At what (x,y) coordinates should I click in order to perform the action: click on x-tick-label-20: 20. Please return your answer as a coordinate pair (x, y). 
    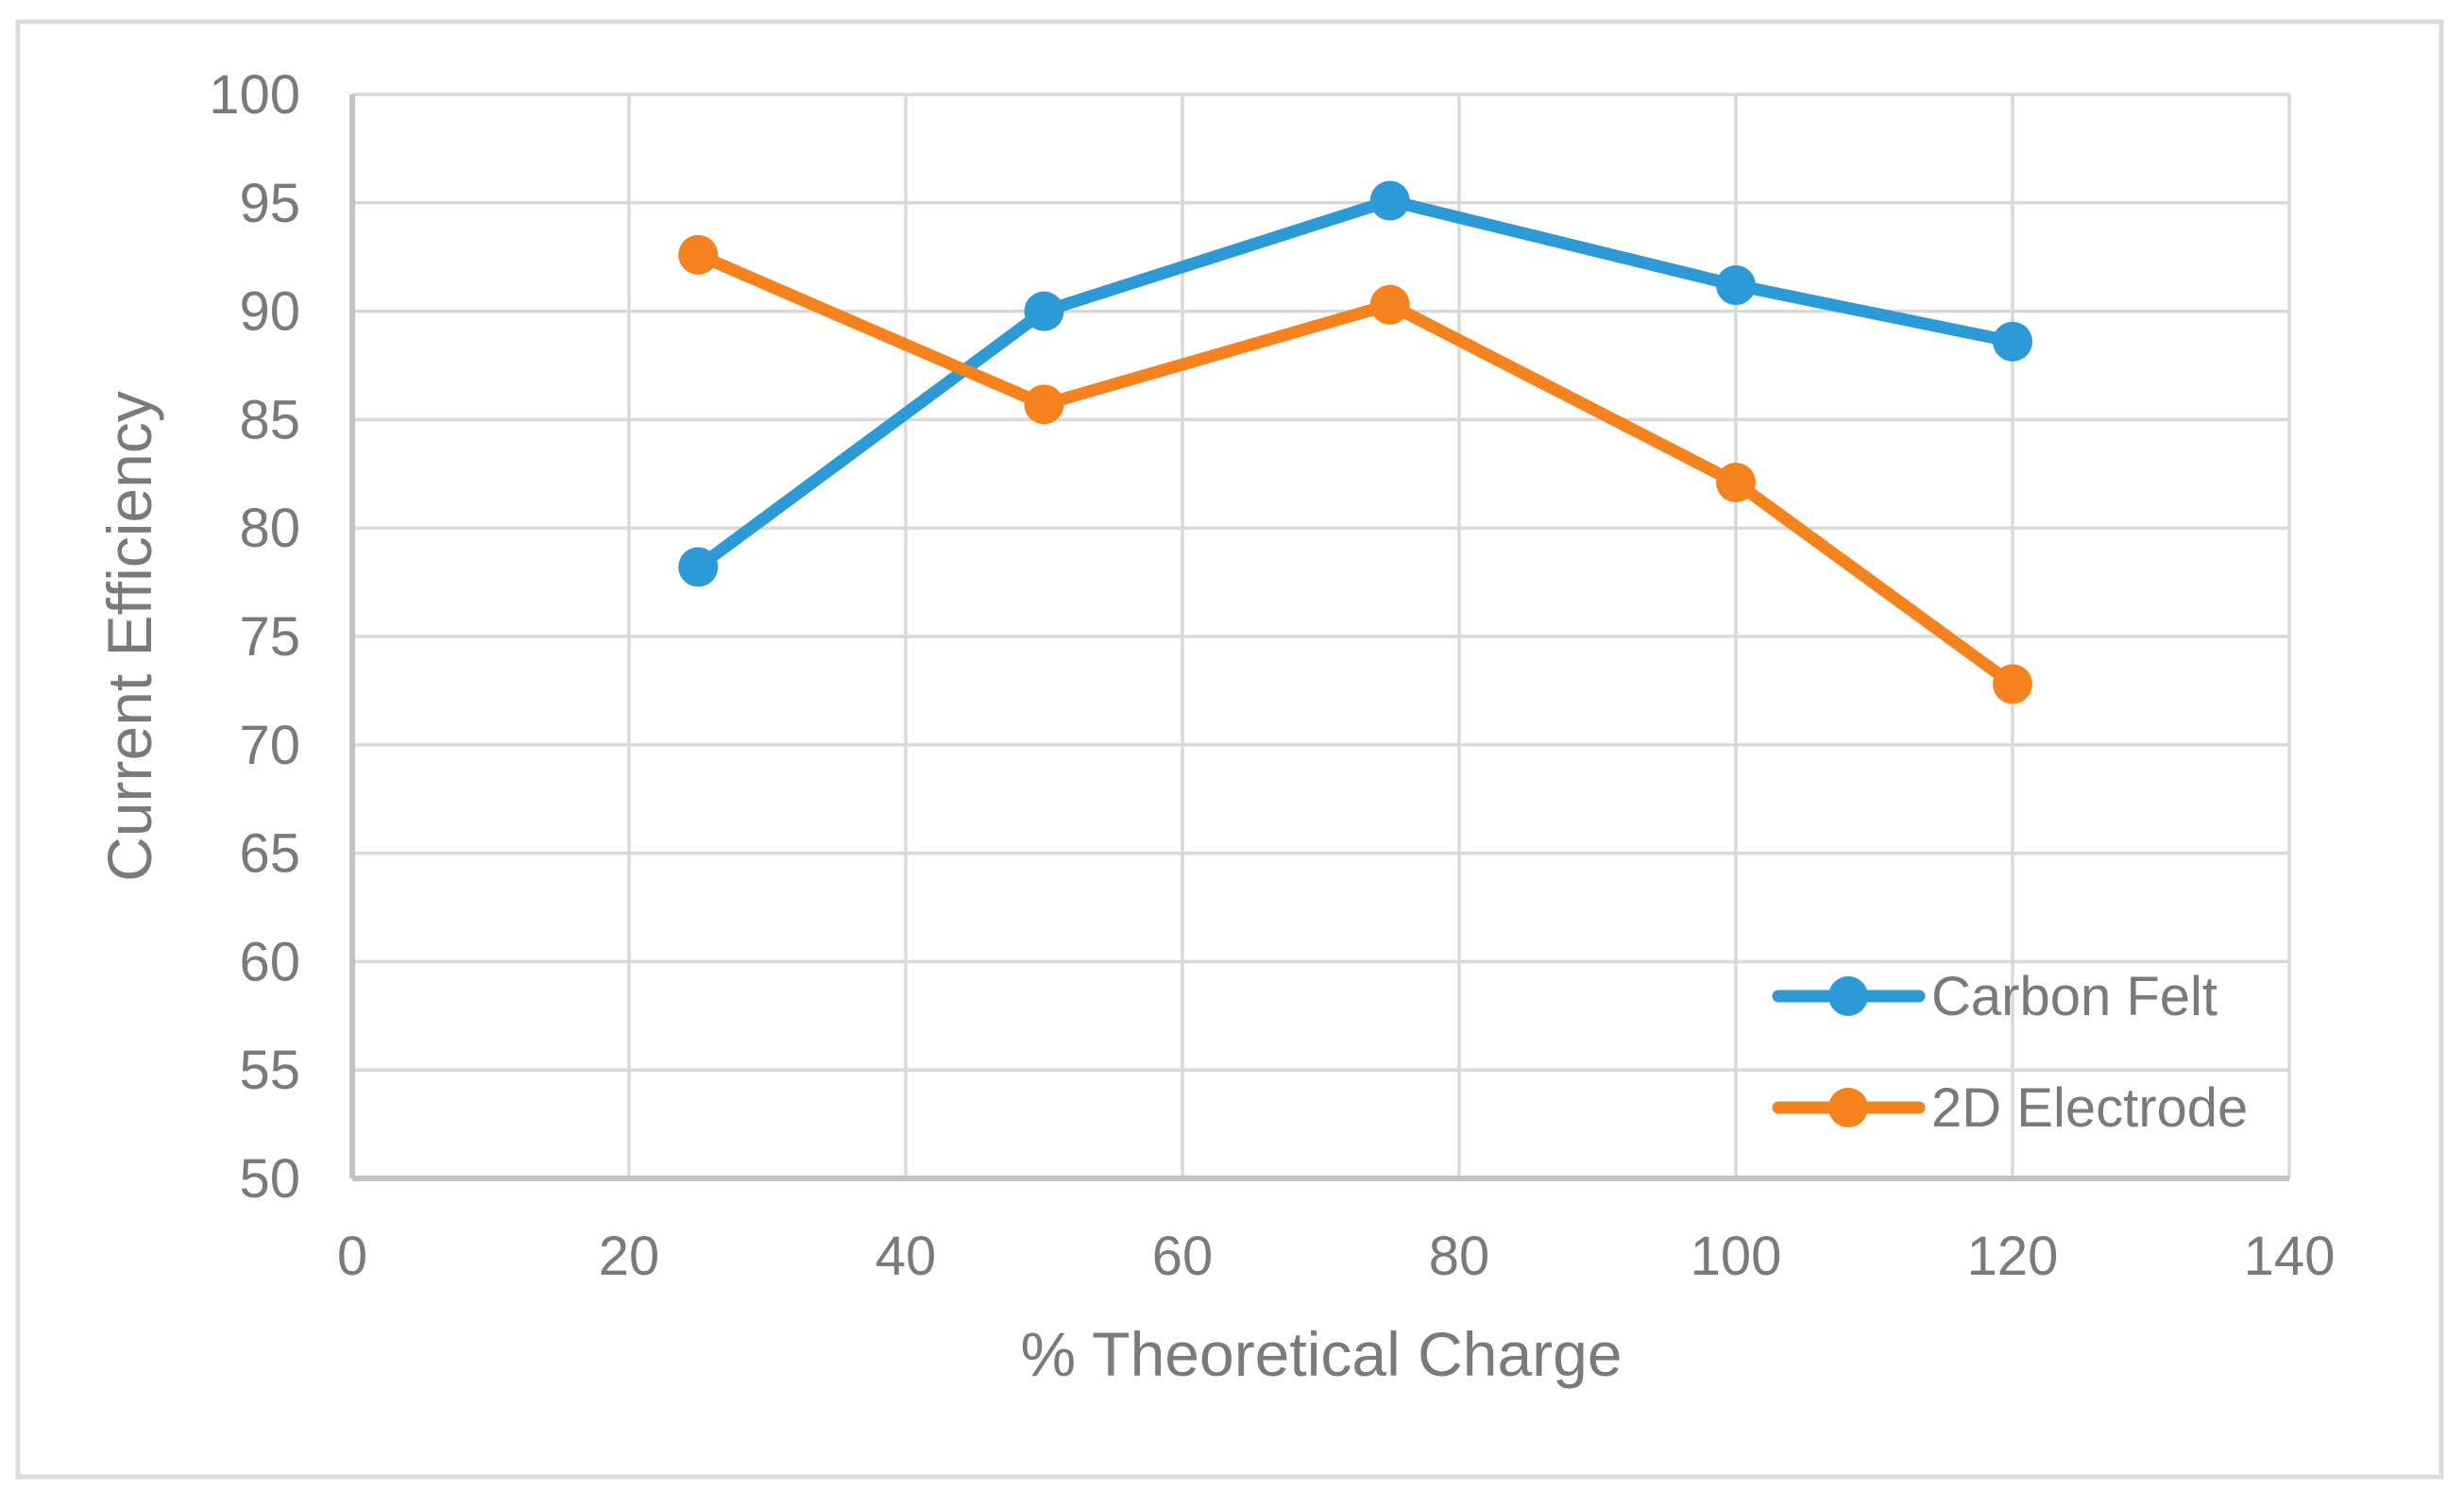
    Looking at the image, I should click on (629, 1256).